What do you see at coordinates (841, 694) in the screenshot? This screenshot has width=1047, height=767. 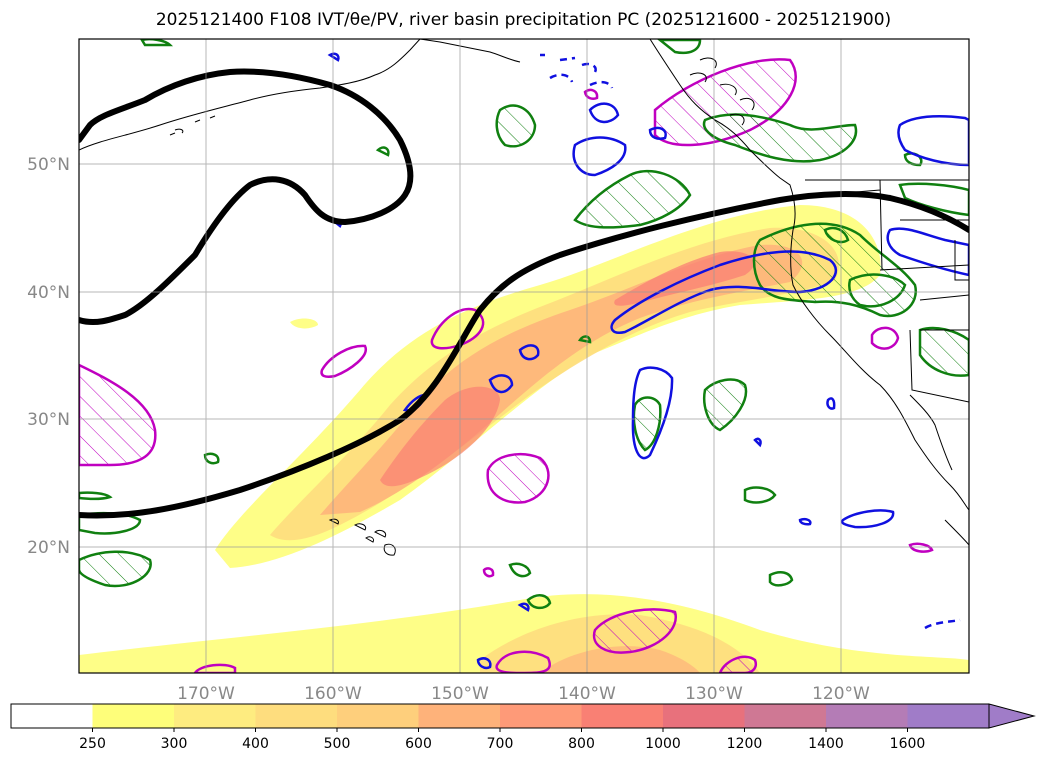 I see `lon-label-120w: 120°W` at bounding box center [841, 694].